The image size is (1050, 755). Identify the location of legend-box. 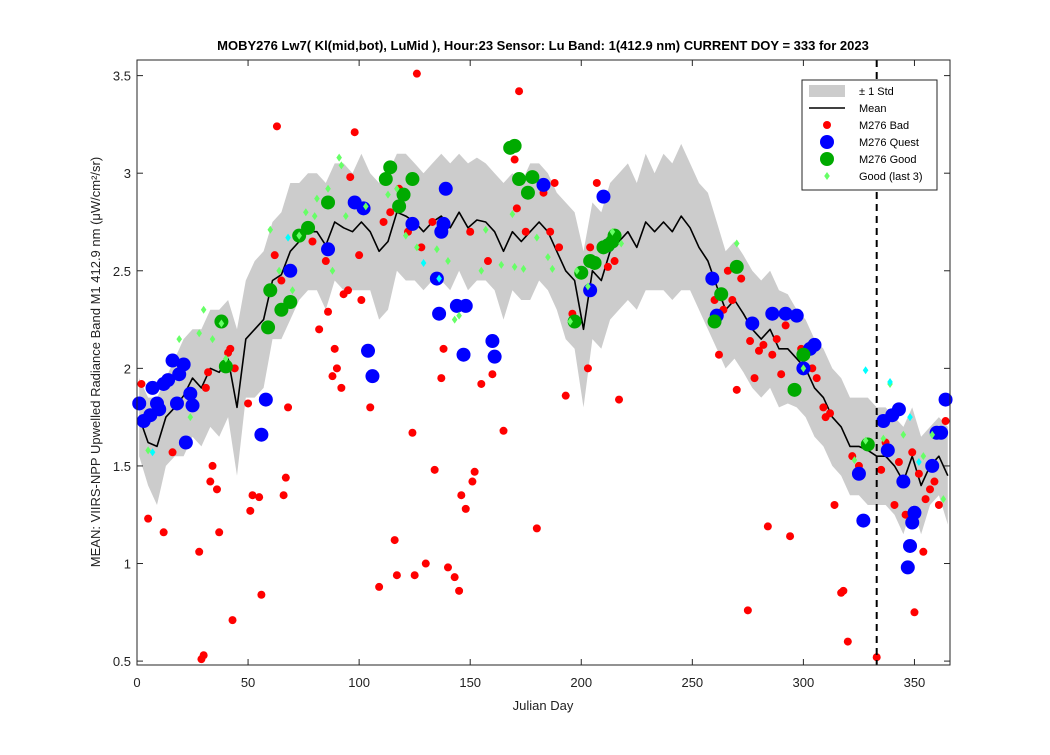
(869, 135).